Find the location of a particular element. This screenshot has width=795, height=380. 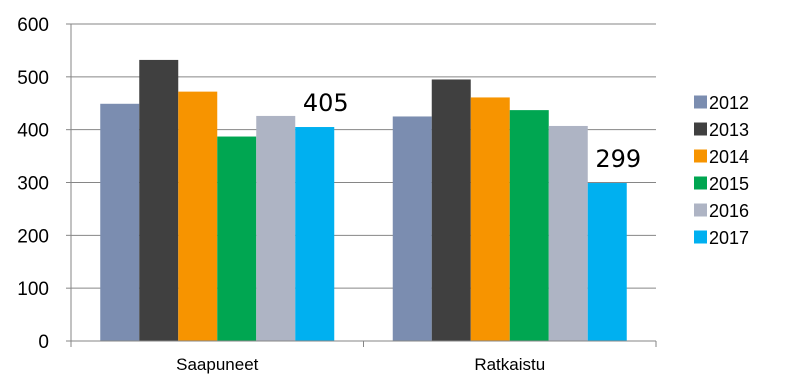

legend-swatch-2017 is located at coordinates (700, 237).